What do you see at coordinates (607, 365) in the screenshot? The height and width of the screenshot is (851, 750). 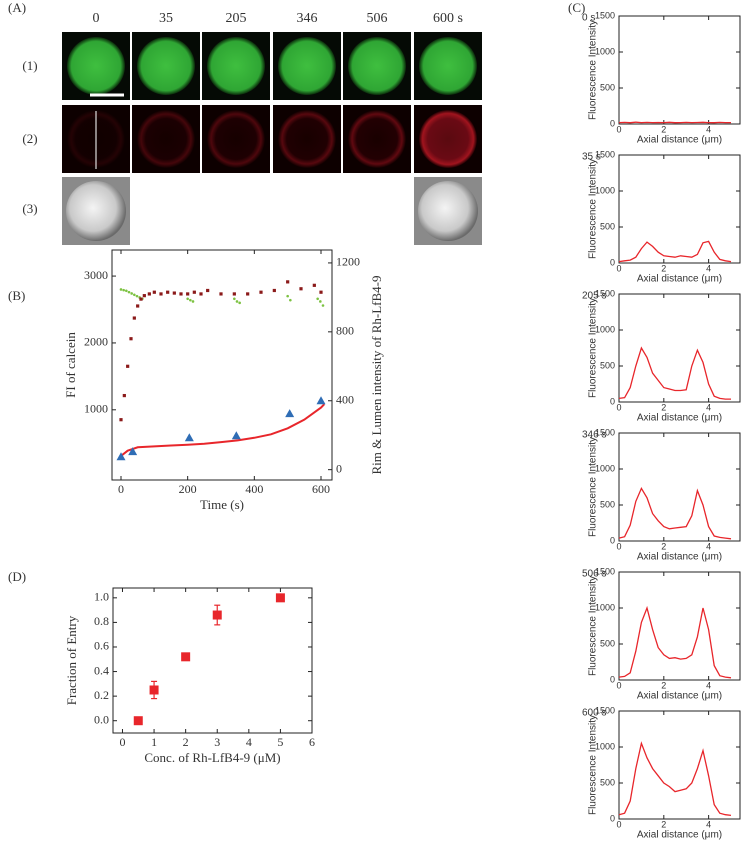 I see `y-tick-label: 500` at bounding box center [607, 365].